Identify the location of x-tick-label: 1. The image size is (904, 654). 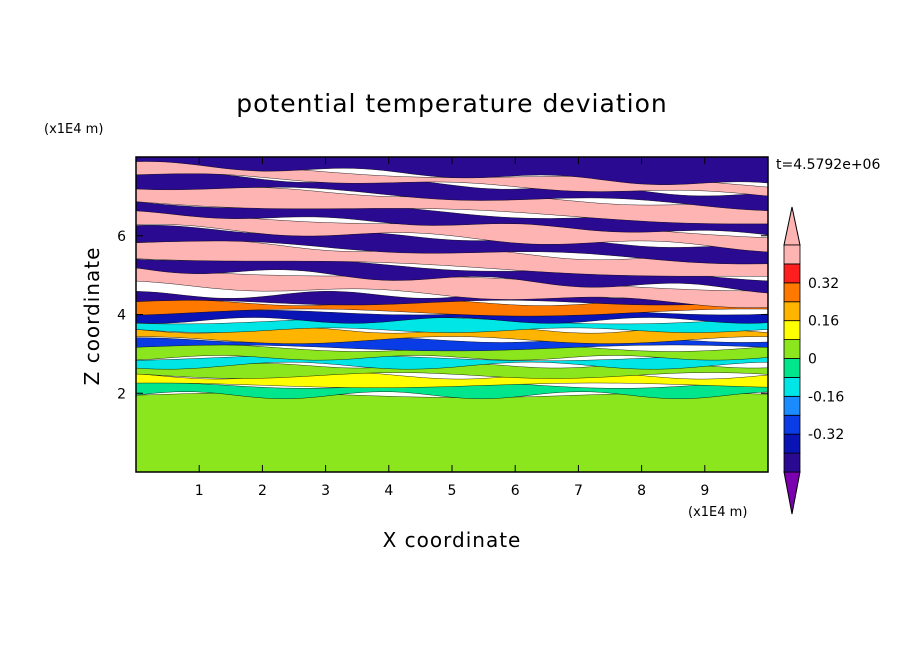
(199, 491).